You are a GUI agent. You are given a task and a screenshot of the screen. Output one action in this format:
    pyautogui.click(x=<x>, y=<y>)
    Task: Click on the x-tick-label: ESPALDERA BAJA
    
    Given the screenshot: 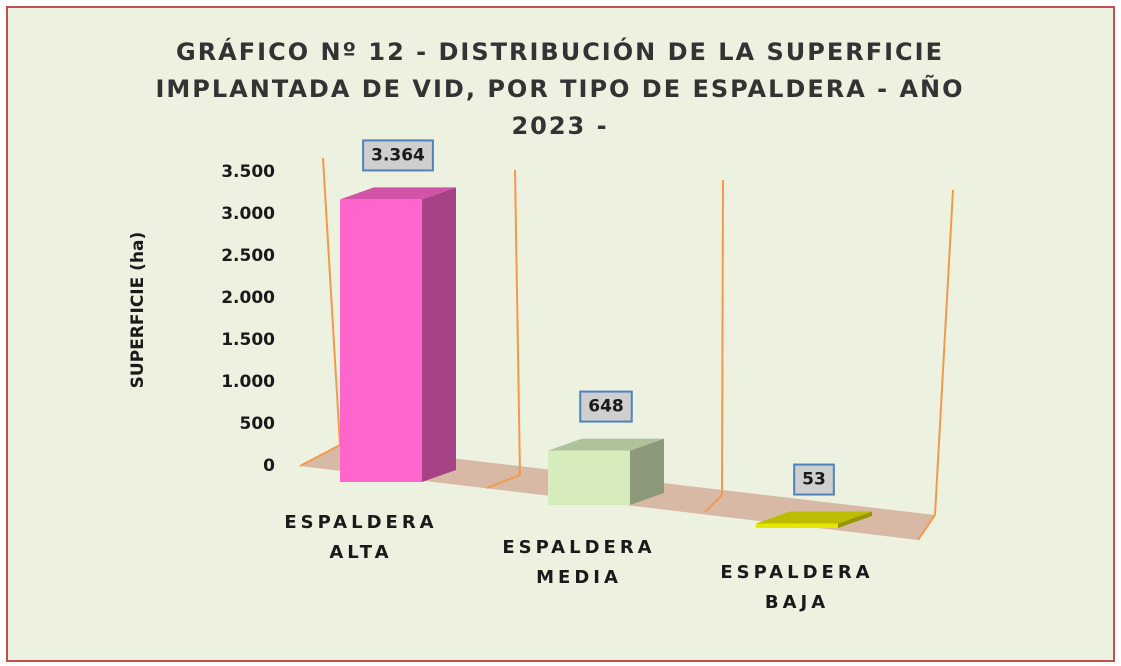 What is the action you would take?
    pyautogui.click(x=797, y=587)
    